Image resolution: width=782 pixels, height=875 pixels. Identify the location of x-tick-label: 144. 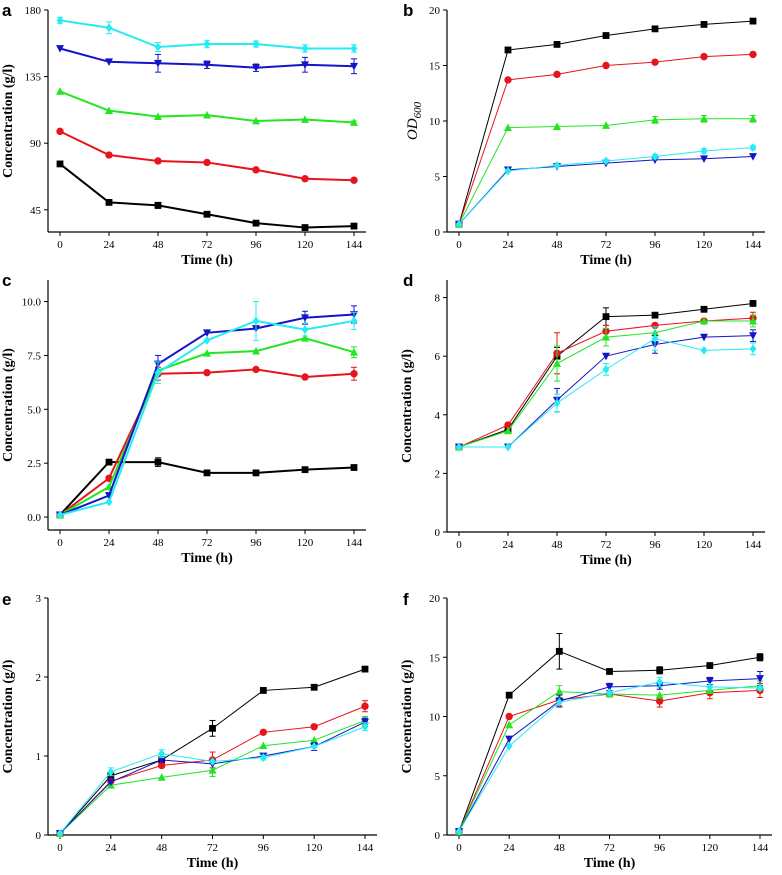
(753, 545).